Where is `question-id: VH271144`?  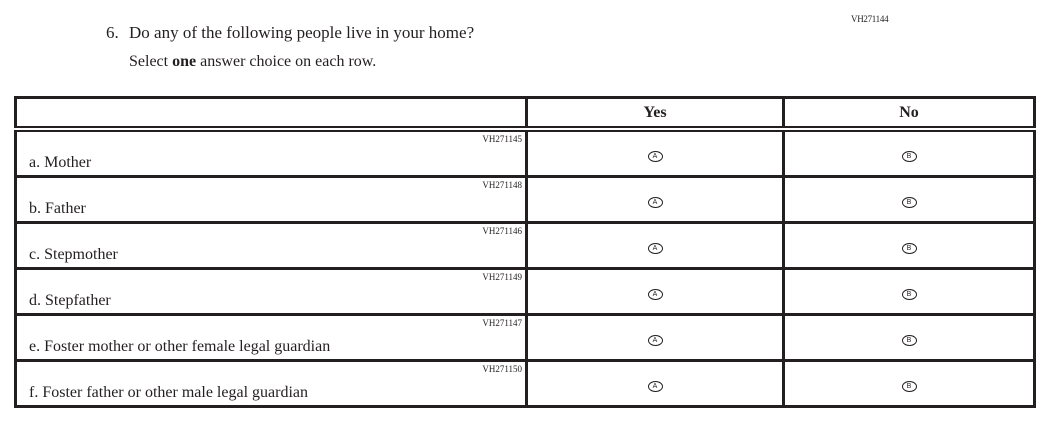 question-id: VH271144 is located at coordinates (870, 19).